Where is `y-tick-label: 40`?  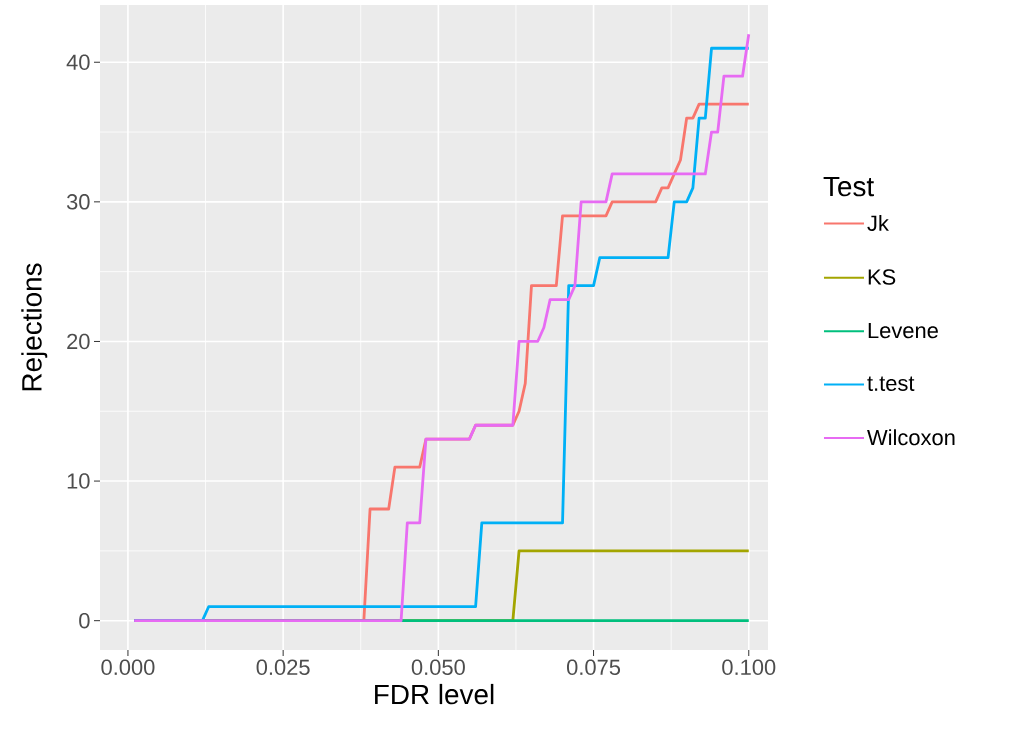 y-tick-label: 40 is located at coordinates (78, 62).